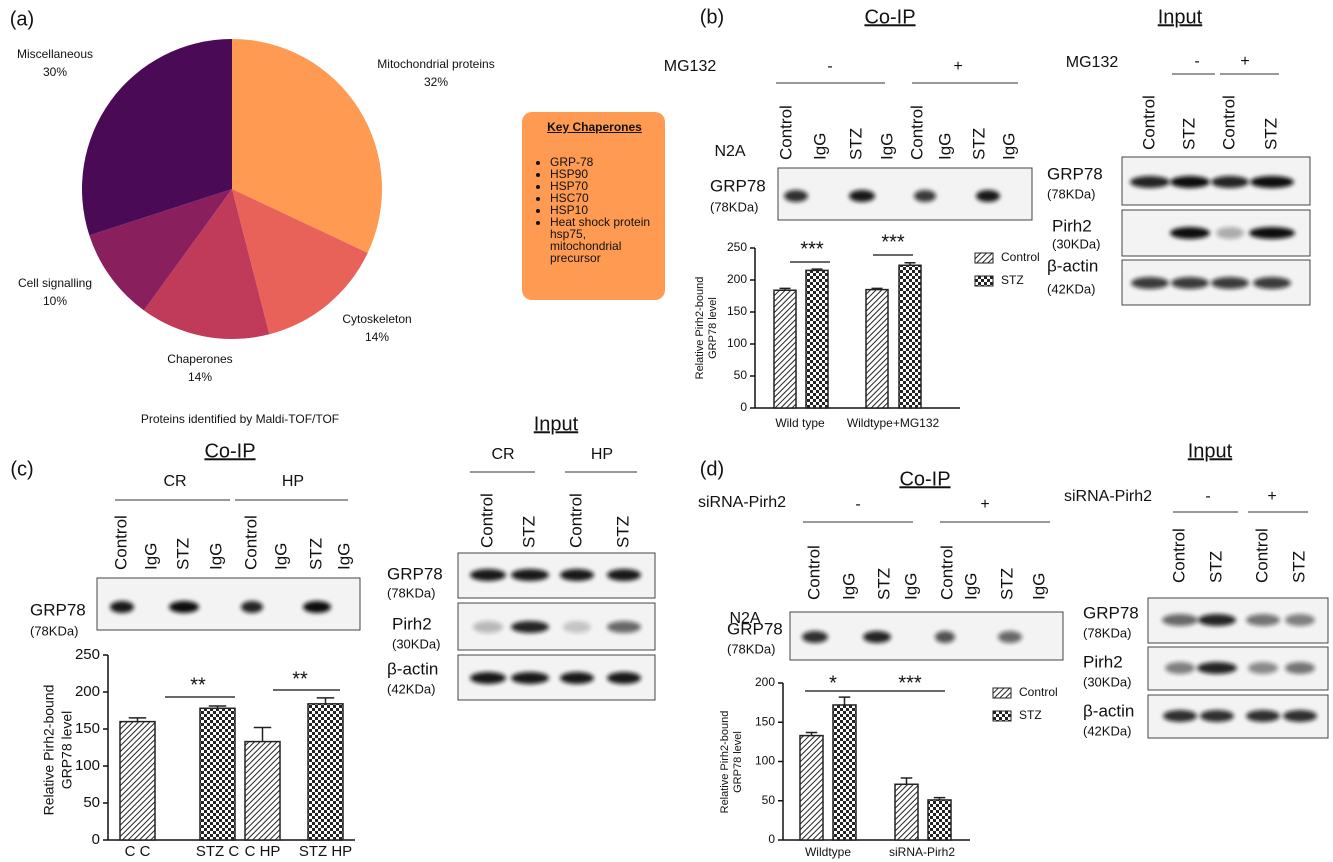  I want to click on legend-swatch, so click(984, 281).